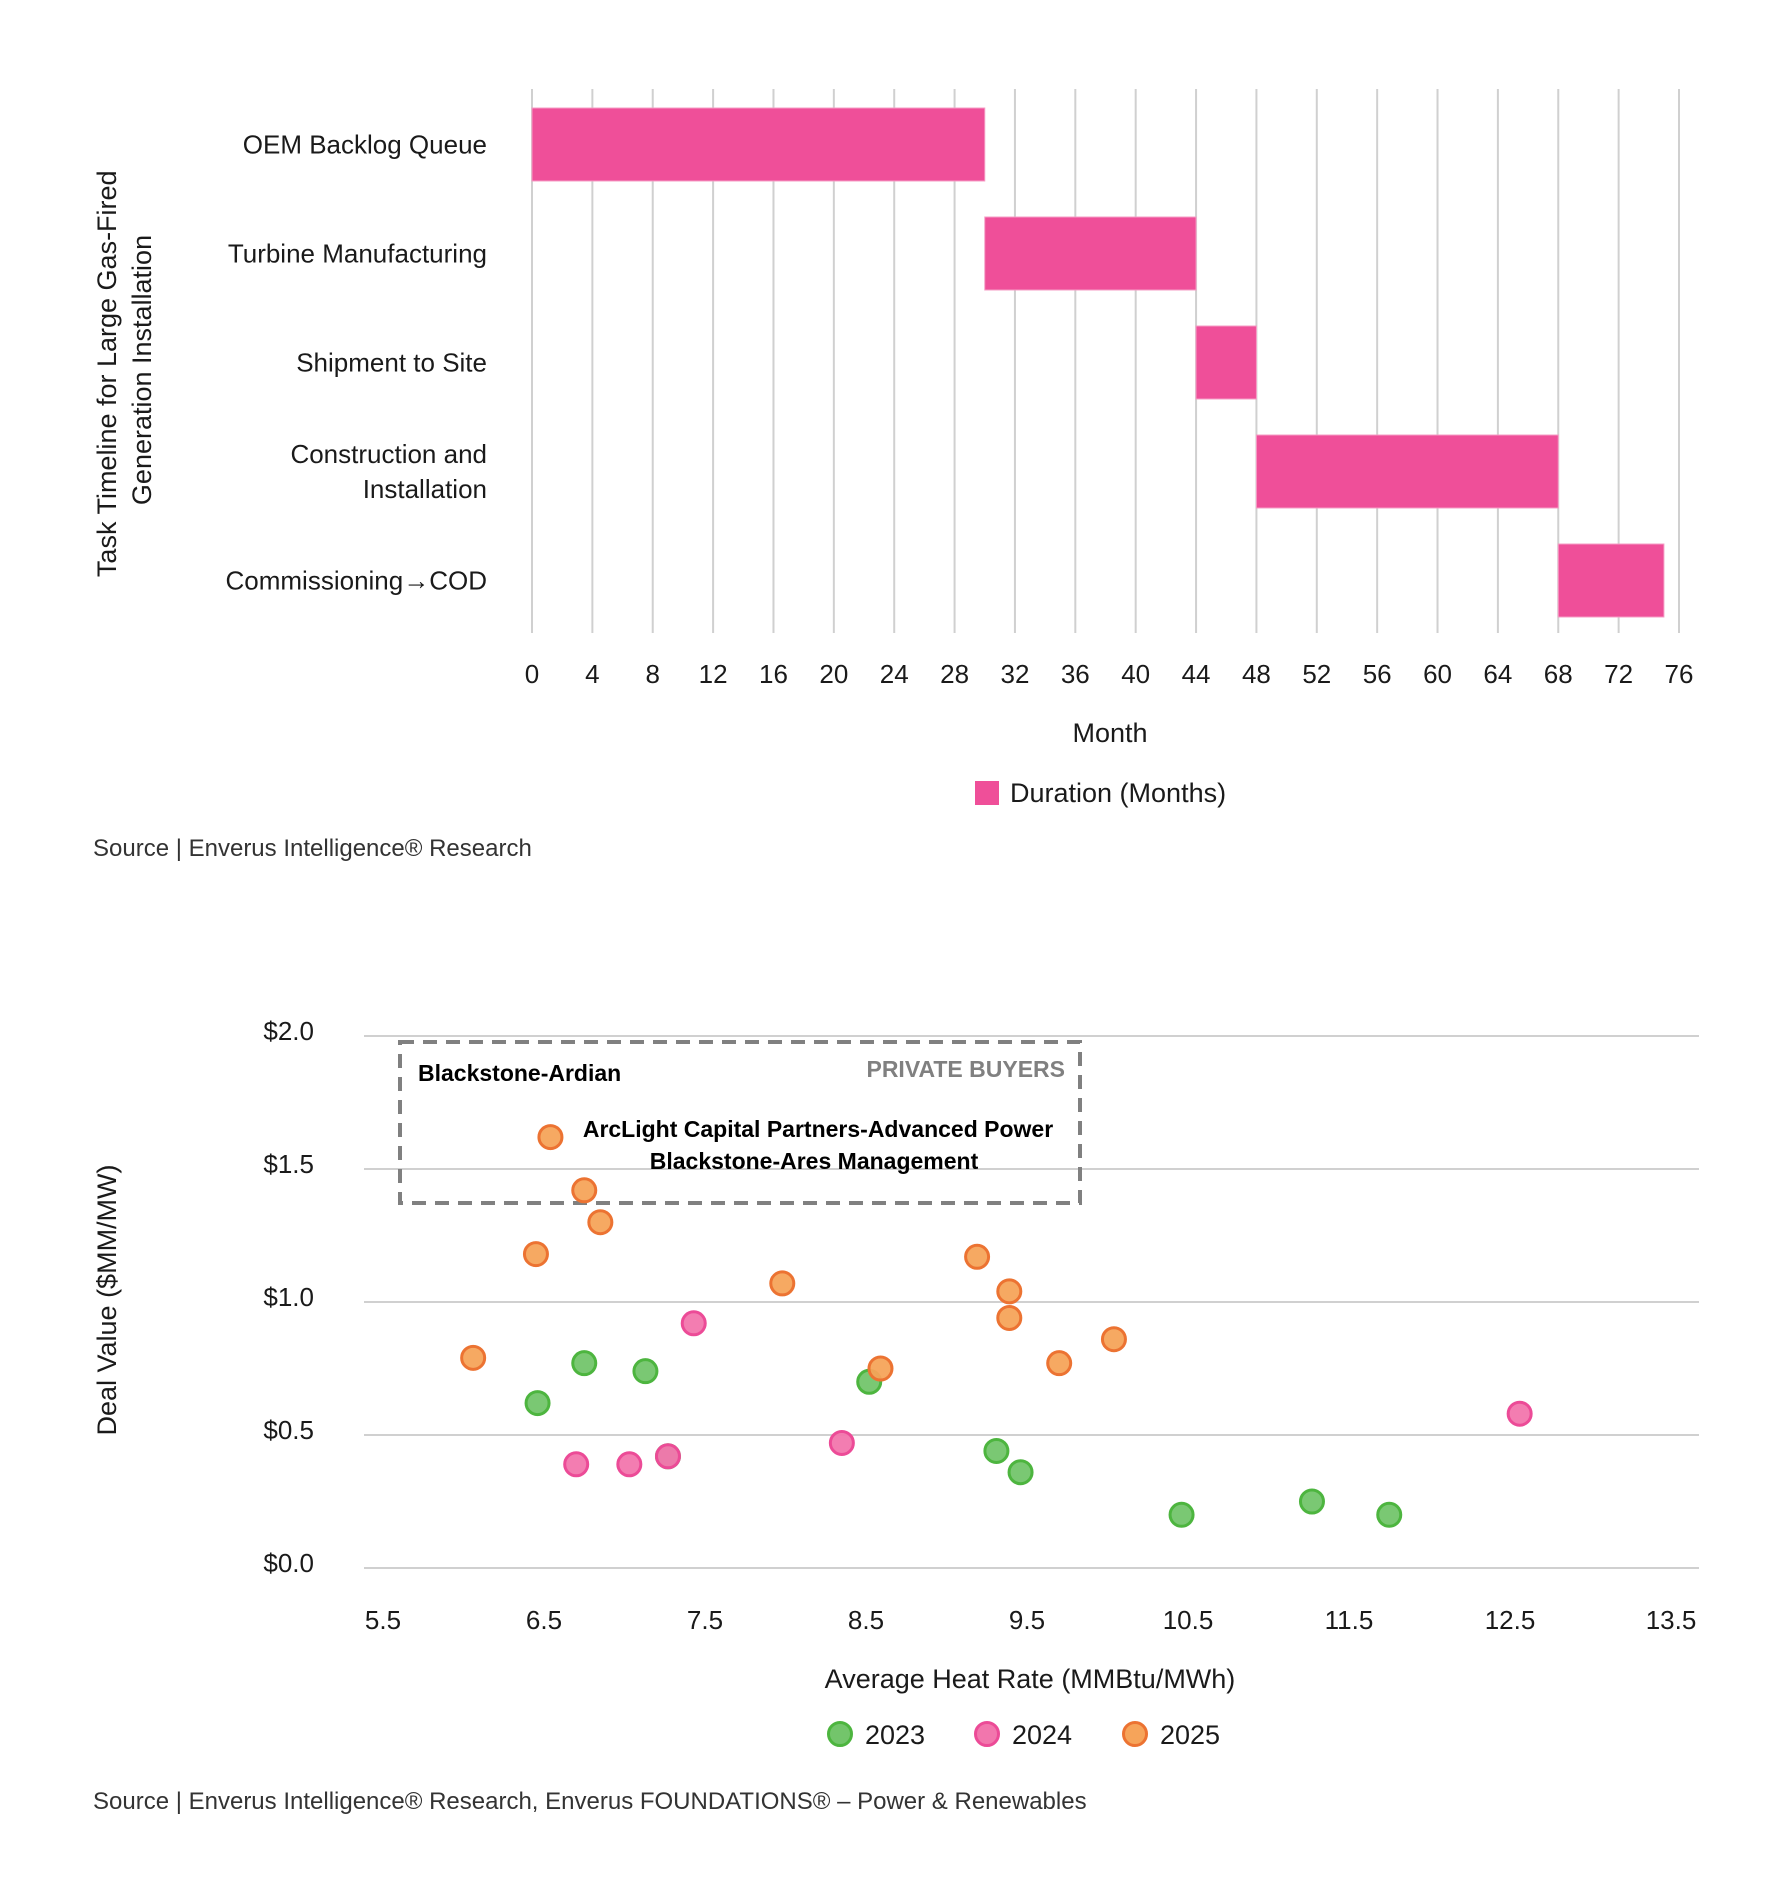 The image size is (1790, 1902). Describe the element at coordinates (833, 674) in the screenshot. I see `gantt-x-tick-label: 20` at that location.